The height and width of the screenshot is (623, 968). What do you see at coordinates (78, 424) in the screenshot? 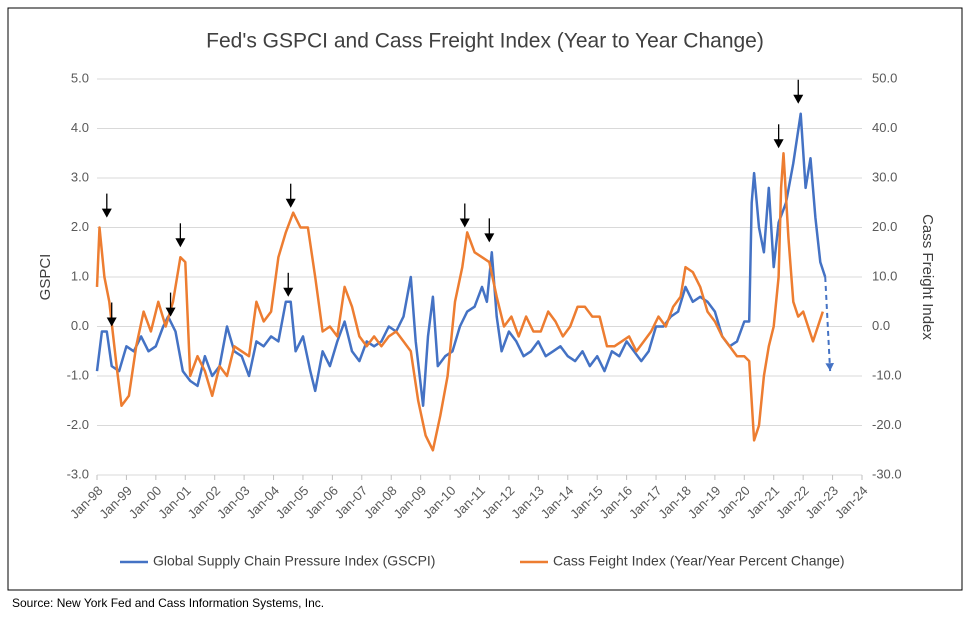
I see `y-tick-label: -2.0` at bounding box center [78, 424].